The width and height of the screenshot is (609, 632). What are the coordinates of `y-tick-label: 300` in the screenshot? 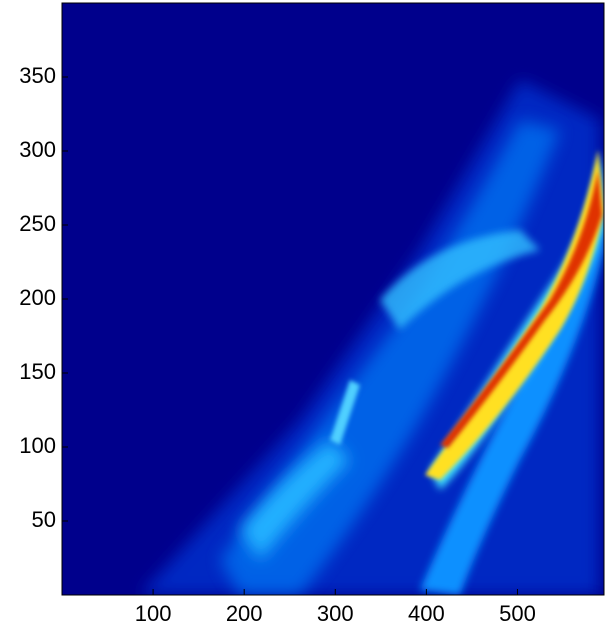 It's located at (37, 149).